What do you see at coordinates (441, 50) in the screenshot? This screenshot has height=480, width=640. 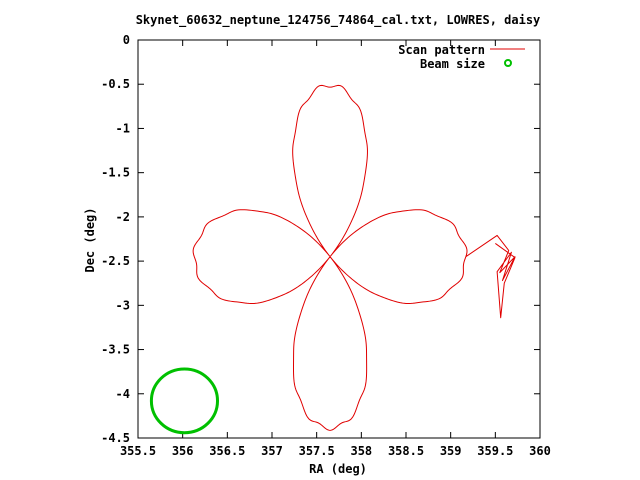 I see `legend-label-scan-pattern: Scan pattern` at bounding box center [441, 50].